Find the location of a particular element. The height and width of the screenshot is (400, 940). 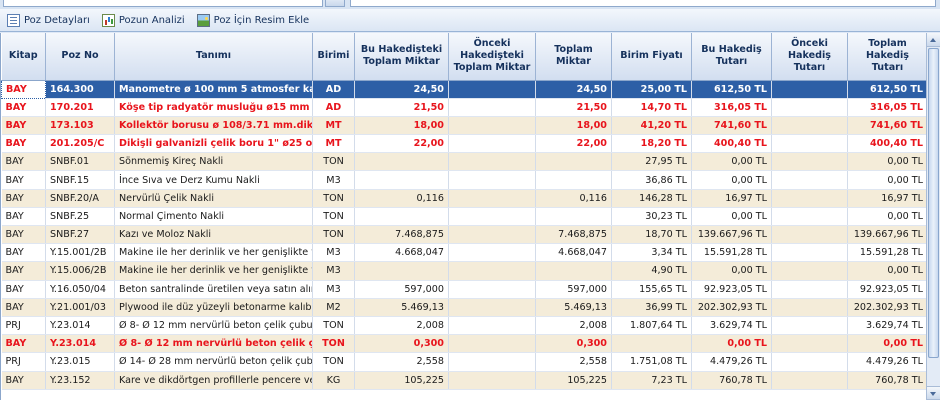

cell-bu-hakedis-tutari: 16,97 TL is located at coordinates (731, 198).